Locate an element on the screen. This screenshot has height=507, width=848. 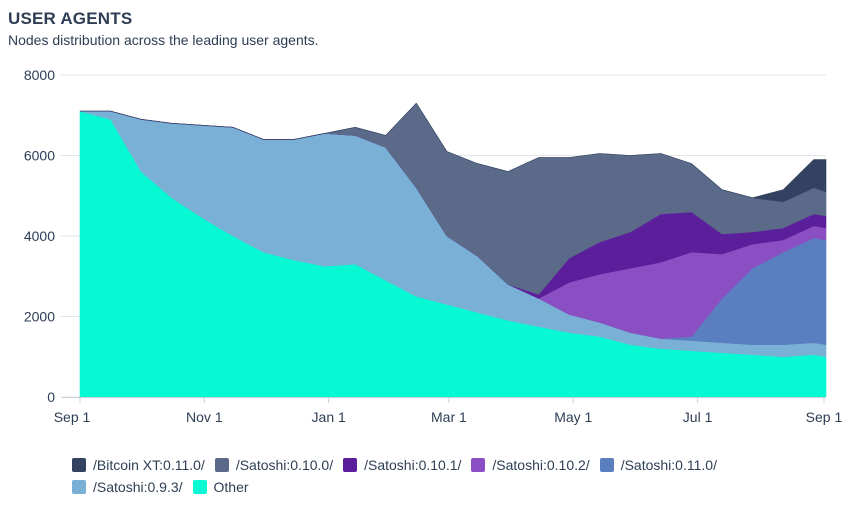
legend-item: /Satoshi:0.10.0/ is located at coordinates (274, 465).